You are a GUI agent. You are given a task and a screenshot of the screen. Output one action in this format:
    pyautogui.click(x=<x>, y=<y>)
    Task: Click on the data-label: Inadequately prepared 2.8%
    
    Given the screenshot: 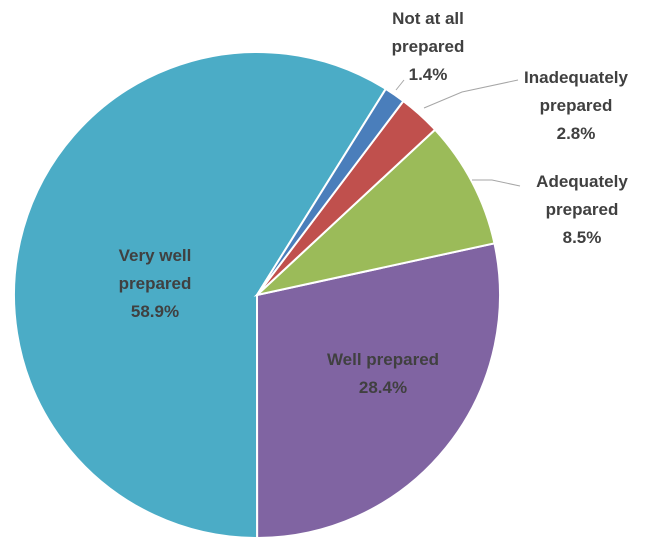 What is the action you would take?
    pyautogui.click(x=576, y=106)
    